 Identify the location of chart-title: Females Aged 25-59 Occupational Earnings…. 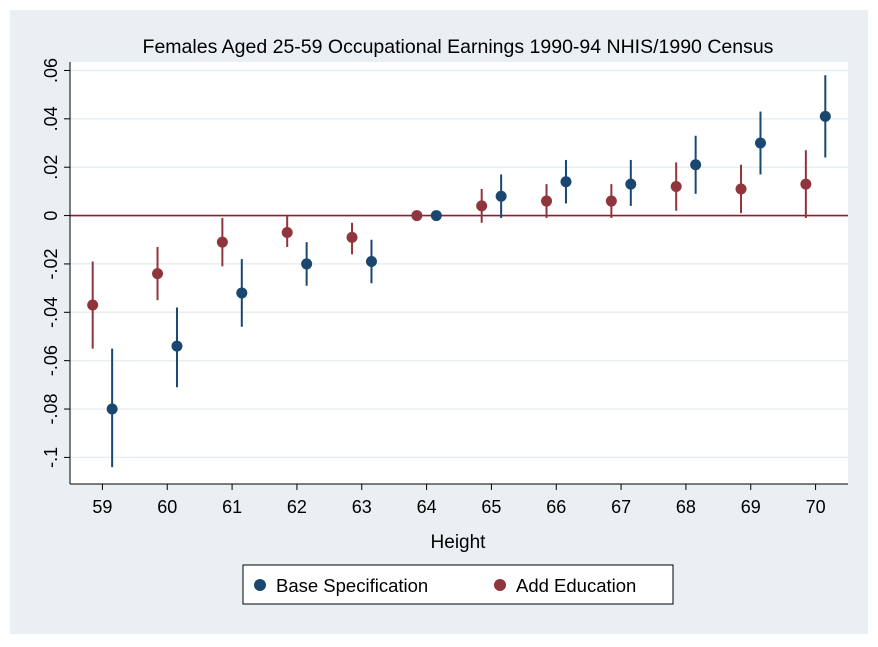
(458, 47).